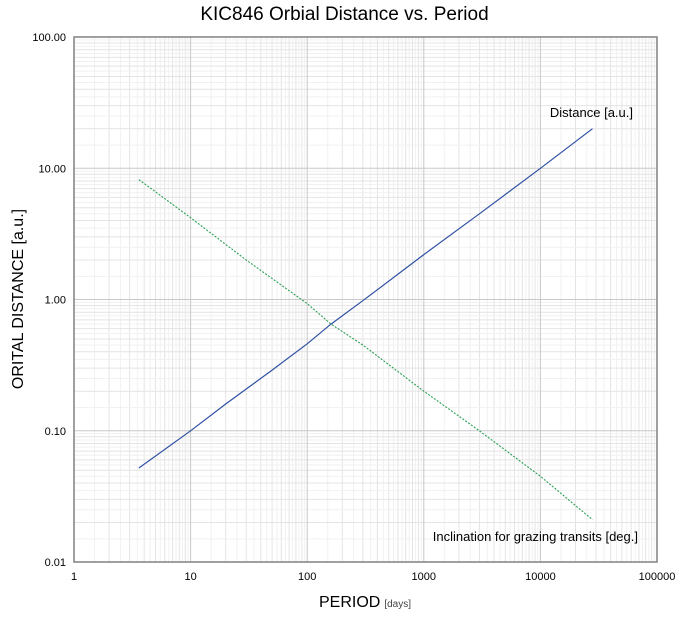 The image size is (689, 617). What do you see at coordinates (52, 169) in the screenshot?
I see `y-tick-label: 10.00` at bounding box center [52, 169].